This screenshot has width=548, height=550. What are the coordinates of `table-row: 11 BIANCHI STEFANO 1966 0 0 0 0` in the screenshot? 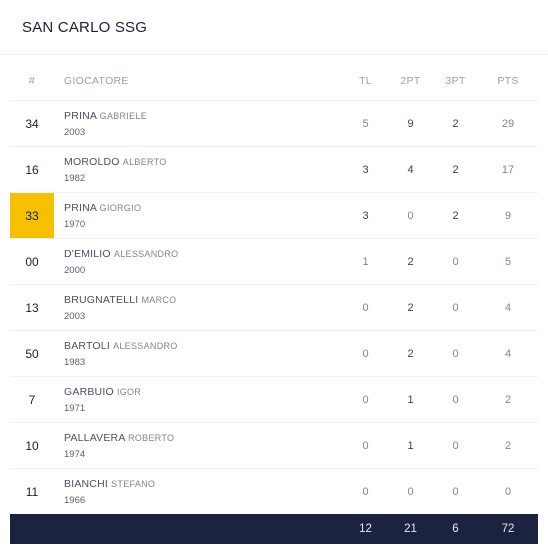 It's located at (274, 492).